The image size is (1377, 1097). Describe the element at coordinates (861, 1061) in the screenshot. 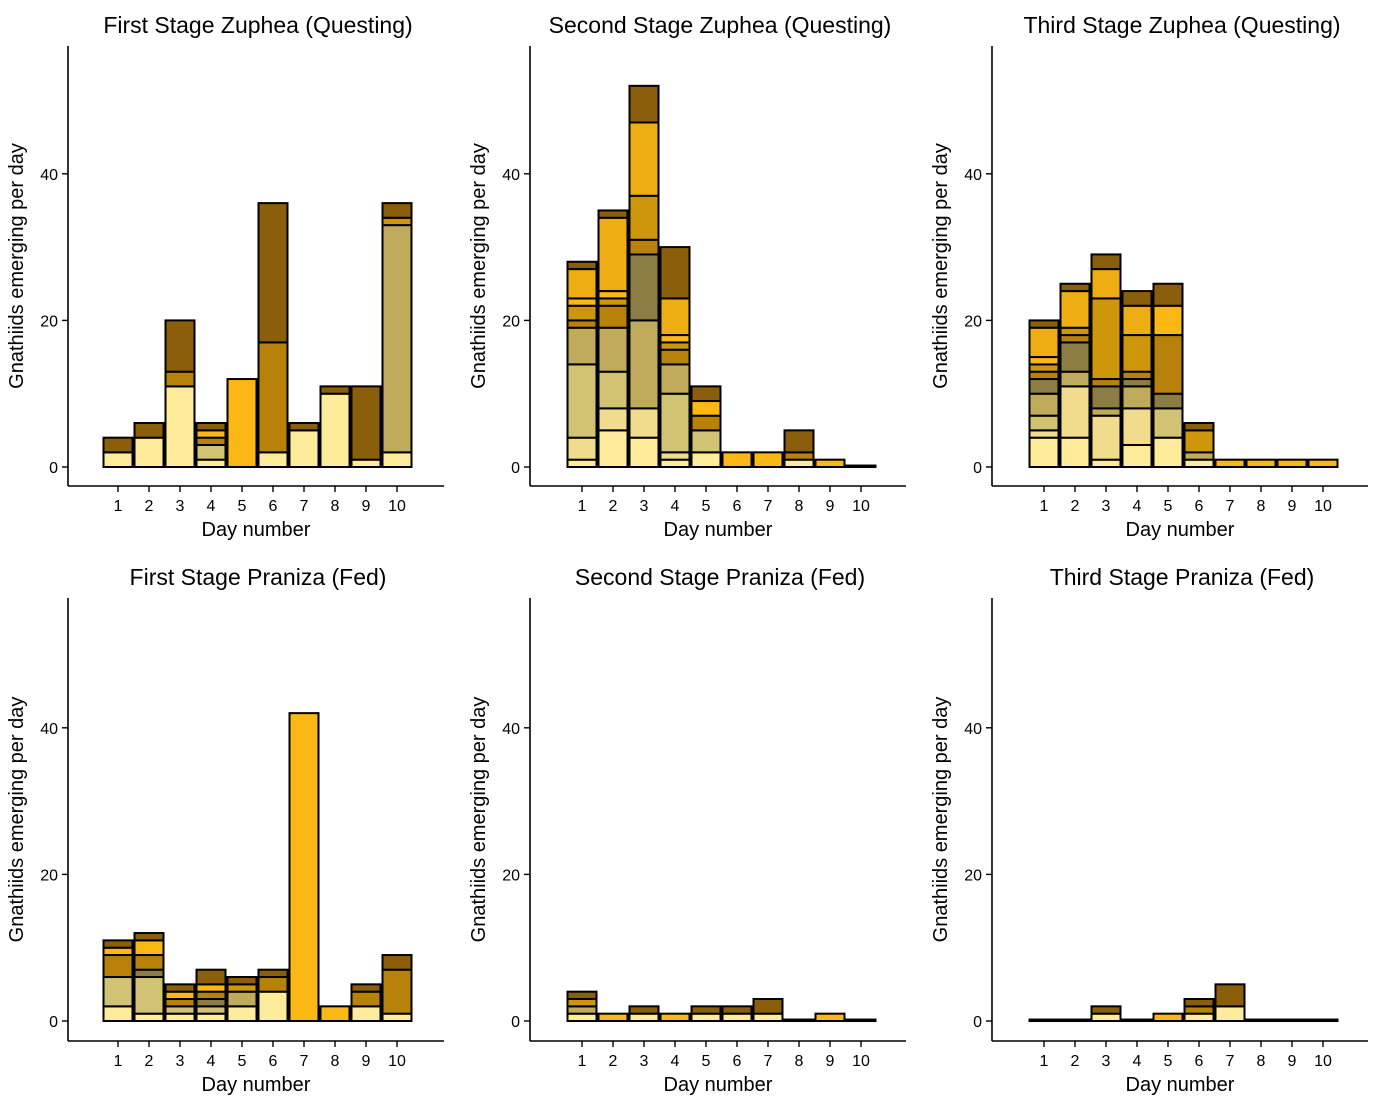

I see `x-tick-label: 10` at that location.